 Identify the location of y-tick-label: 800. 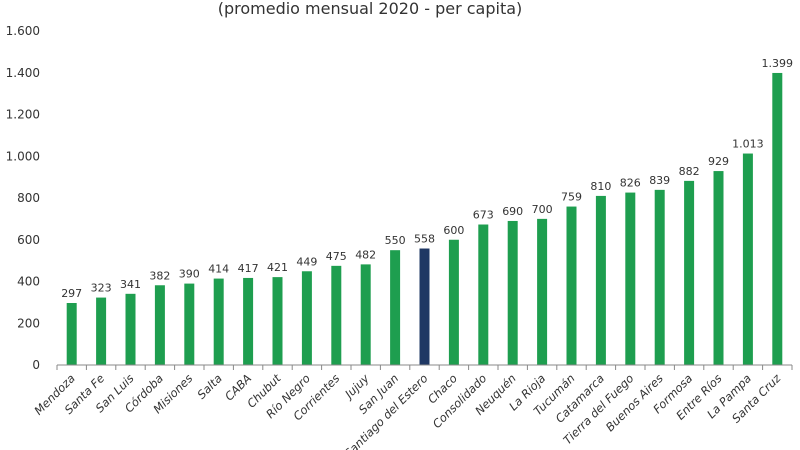
(28, 198).